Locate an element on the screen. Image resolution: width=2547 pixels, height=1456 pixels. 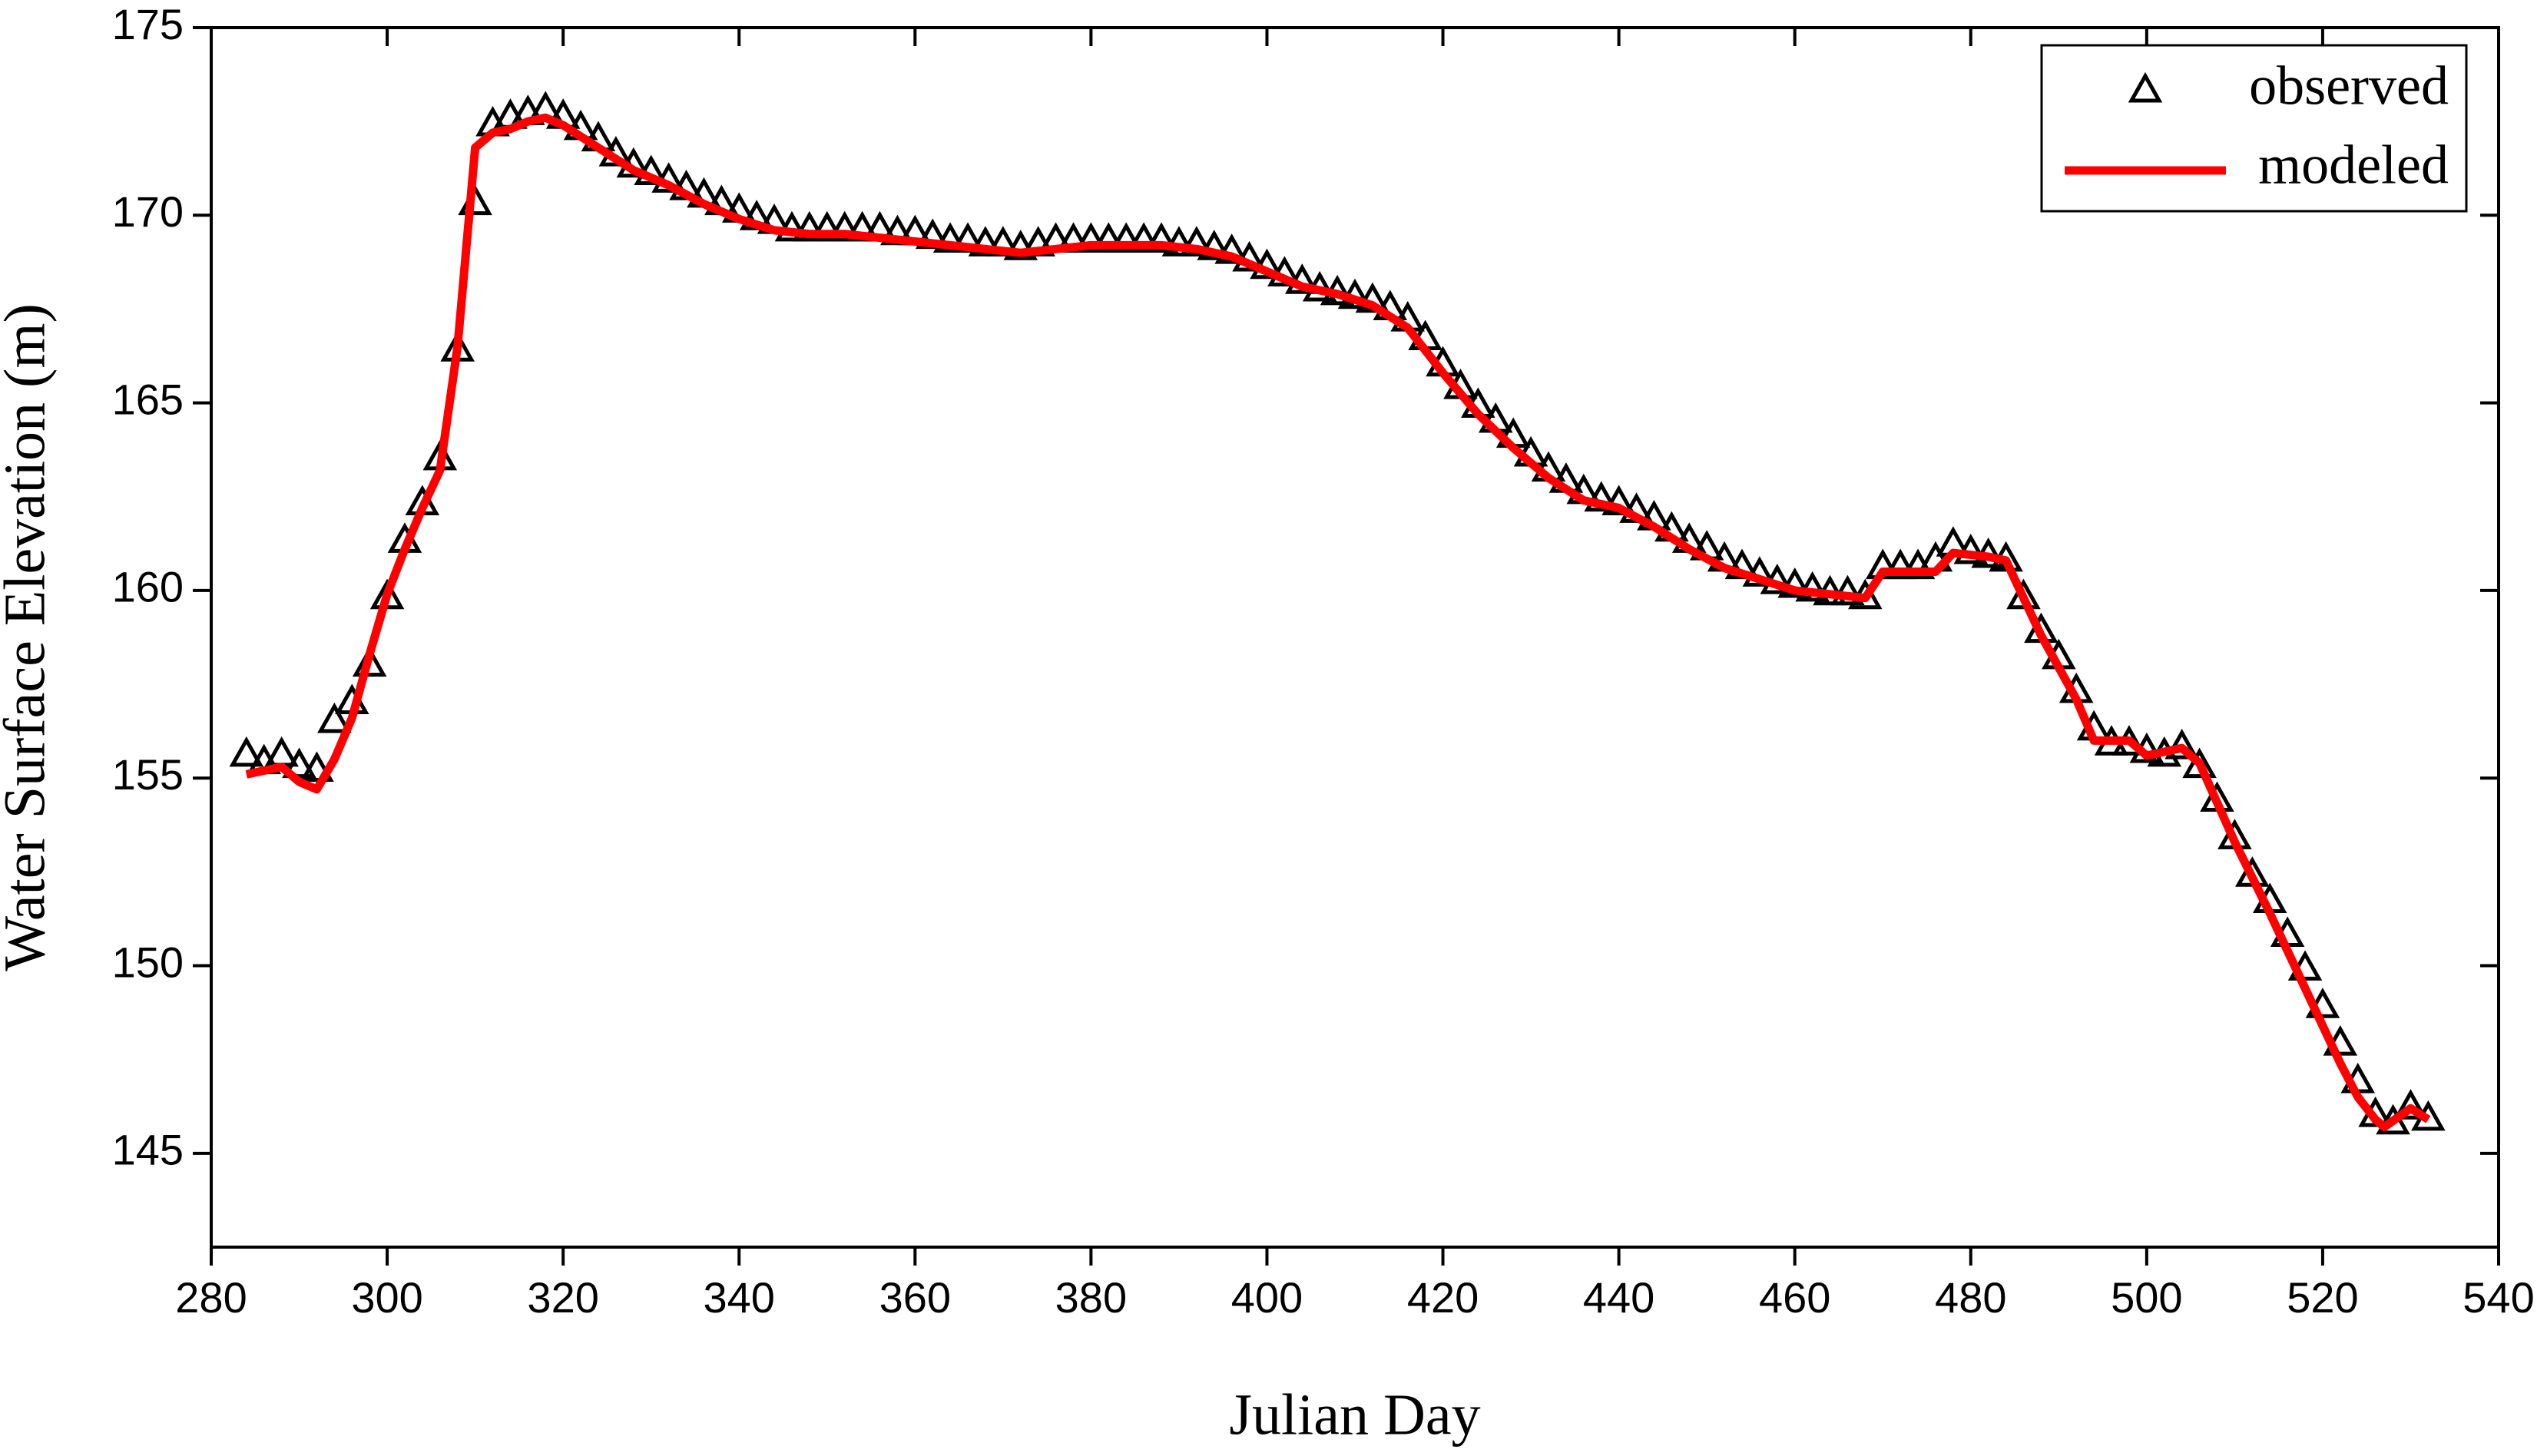
x-tick-label: 280 is located at coordinates (211, 1297).